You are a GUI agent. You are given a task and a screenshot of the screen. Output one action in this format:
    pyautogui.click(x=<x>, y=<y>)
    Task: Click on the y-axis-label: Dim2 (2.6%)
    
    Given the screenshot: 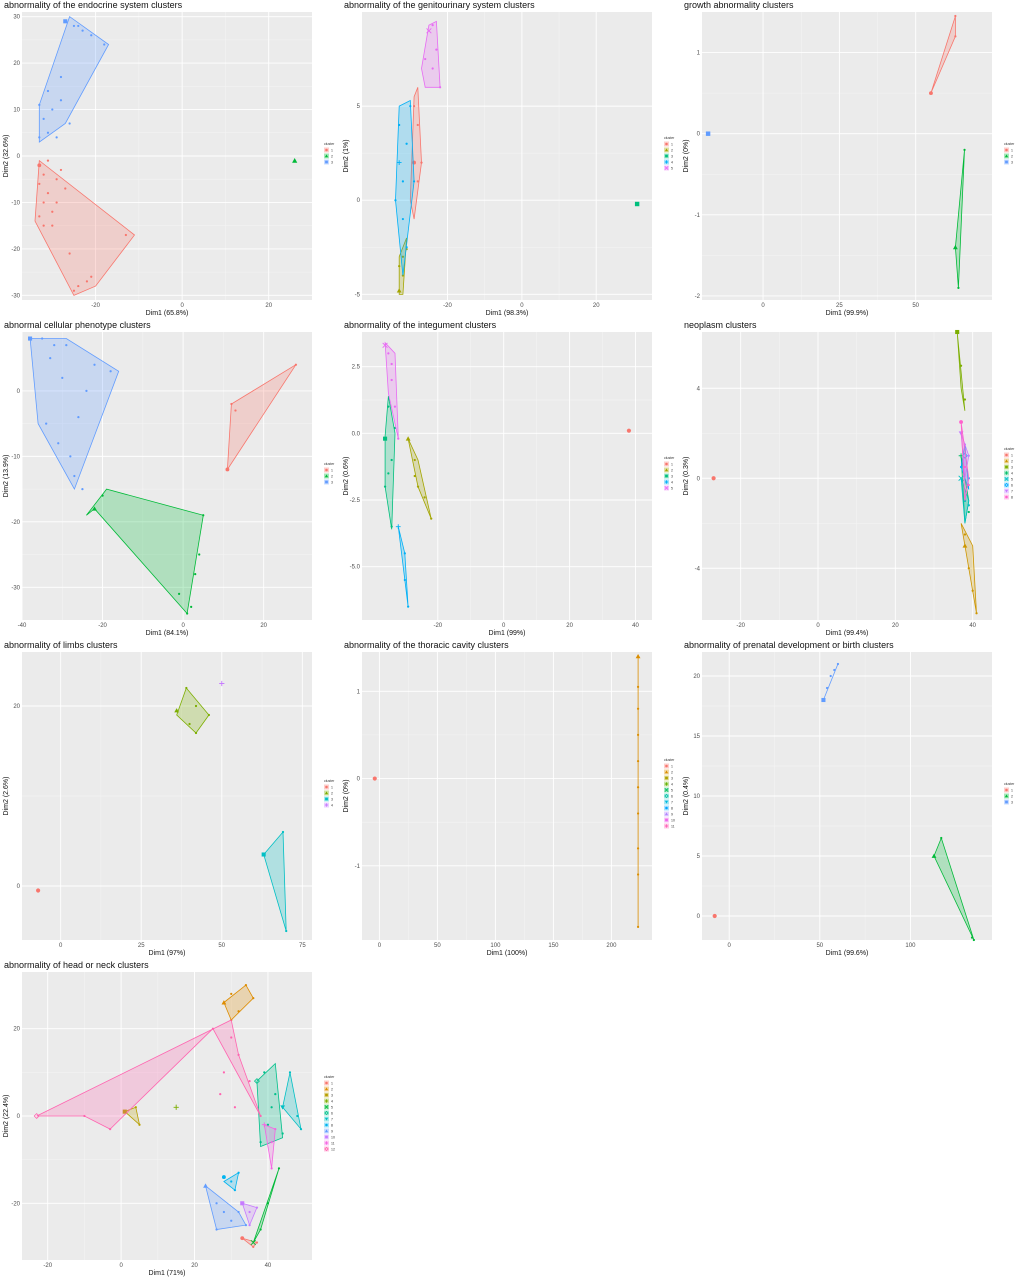 What is the action you would take?
    pyautogui.click(x=6, y=796)
    